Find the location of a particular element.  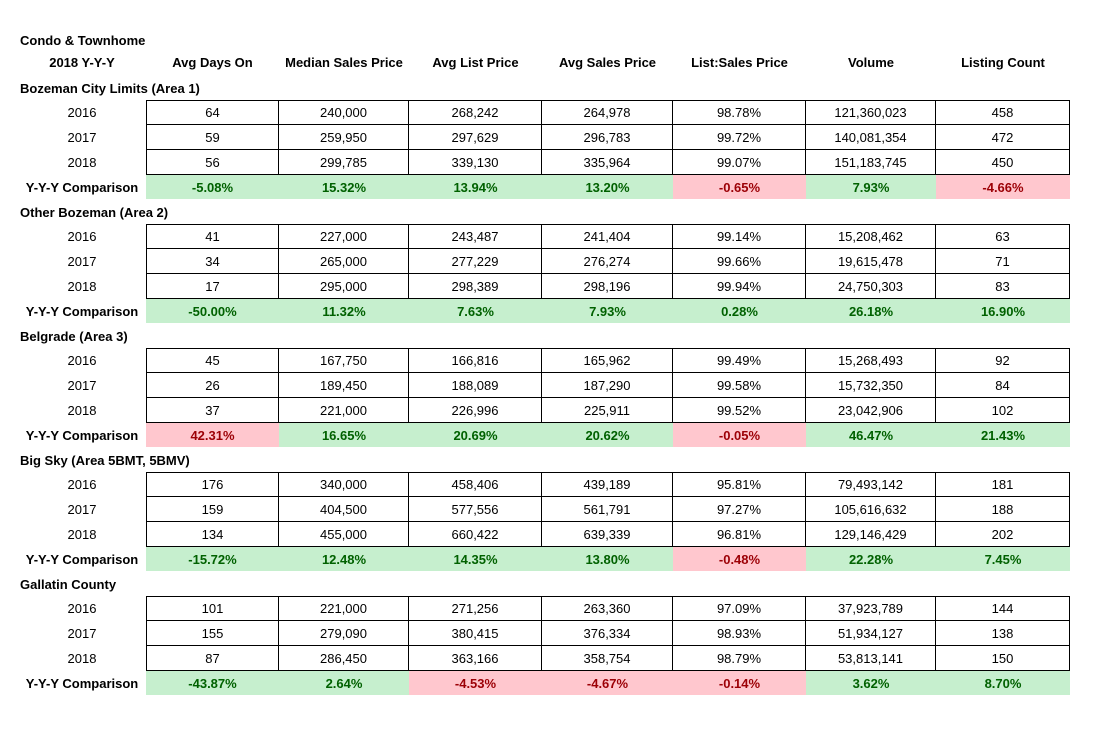

table-cell: 286,450 is located at coordinates (344, 658).